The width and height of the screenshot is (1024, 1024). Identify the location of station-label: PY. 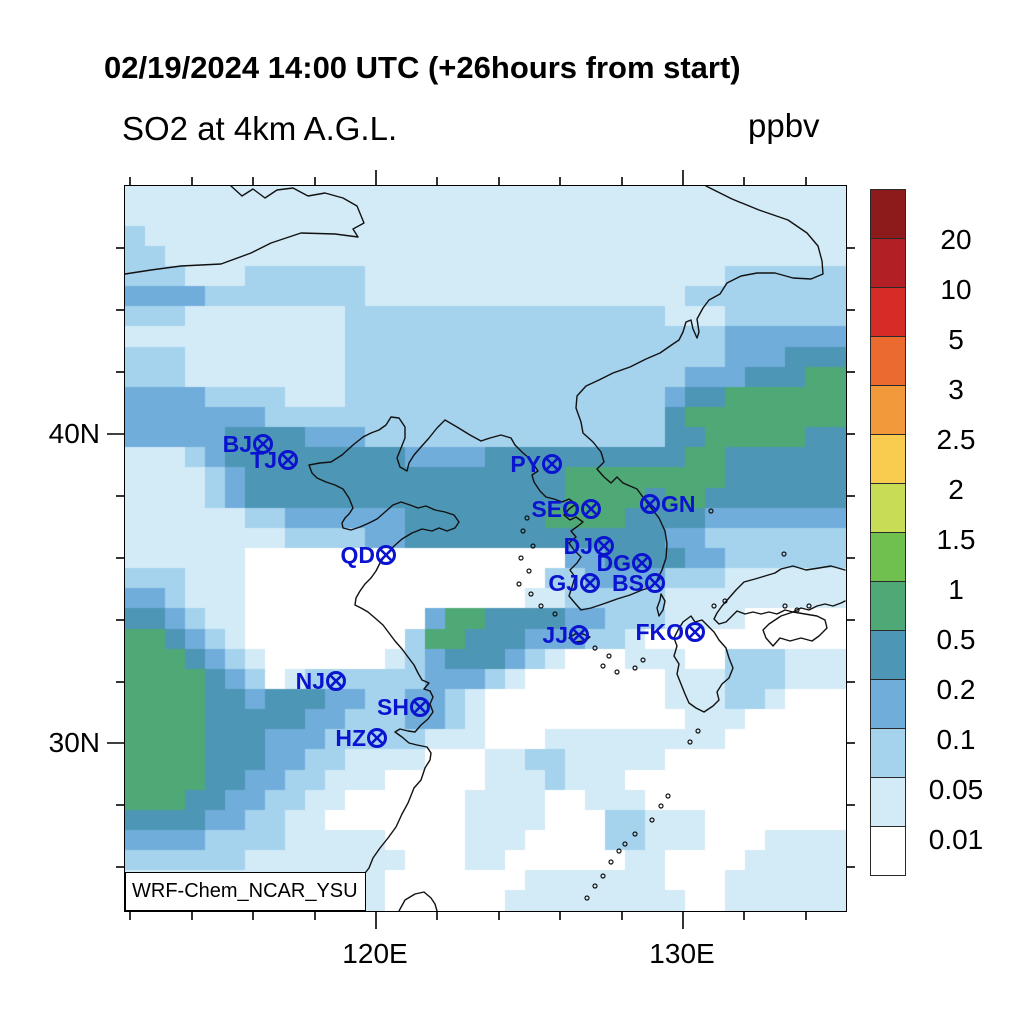
(525, 464).